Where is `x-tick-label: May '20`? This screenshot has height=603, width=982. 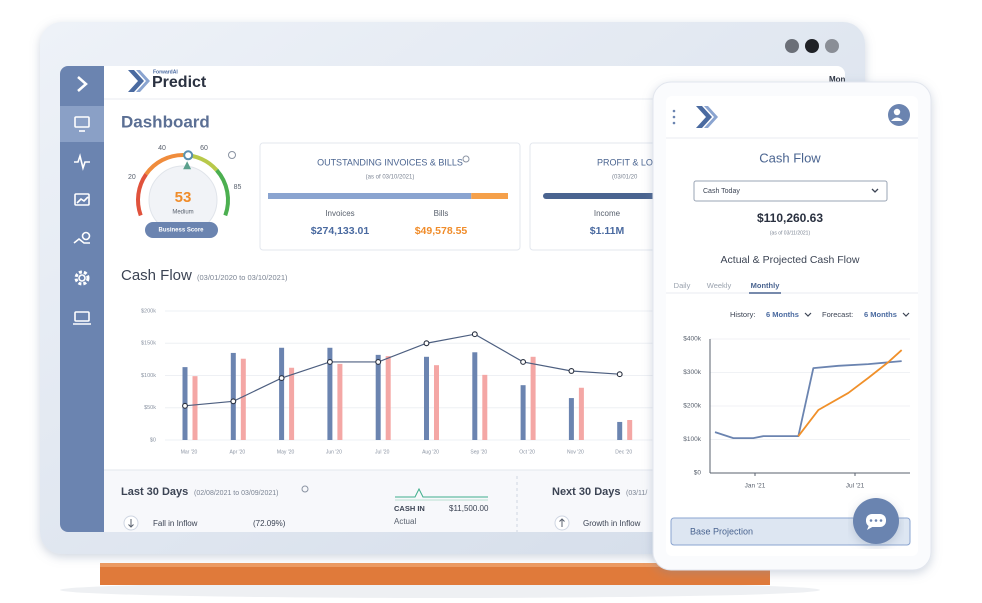
x-tick-label: May '20 is located at coordinates (286, 452).